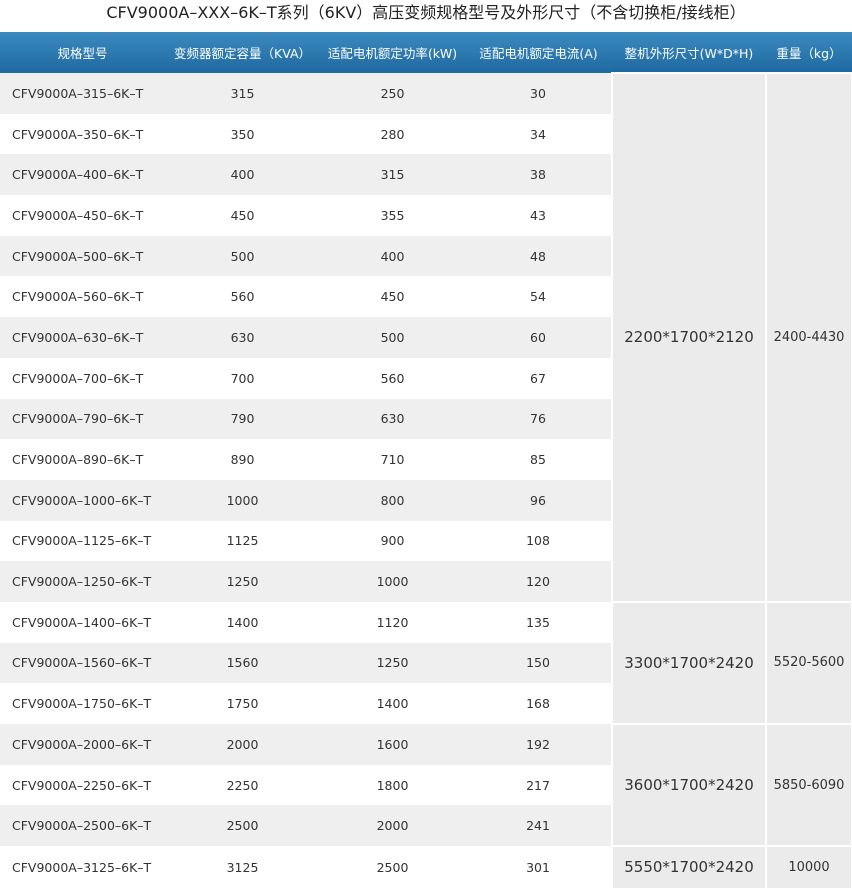 This screenshot has height=892, width=852. Describe the element at coordinates (82, 867) in the screenshot. I see `model-cell: CFV9000A–3125–6K–T` at that location.